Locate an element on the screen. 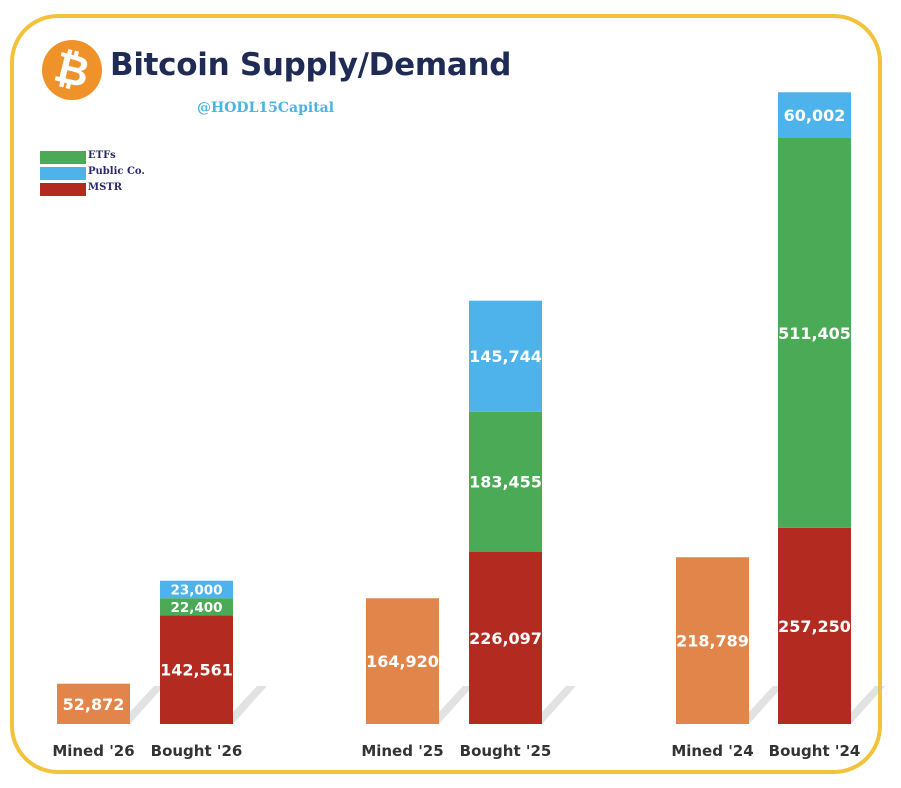 The width and height of the screenshot is (901, 788). data-label-bought-26-public-co: 23,000 is located at coordinates (196, 590).